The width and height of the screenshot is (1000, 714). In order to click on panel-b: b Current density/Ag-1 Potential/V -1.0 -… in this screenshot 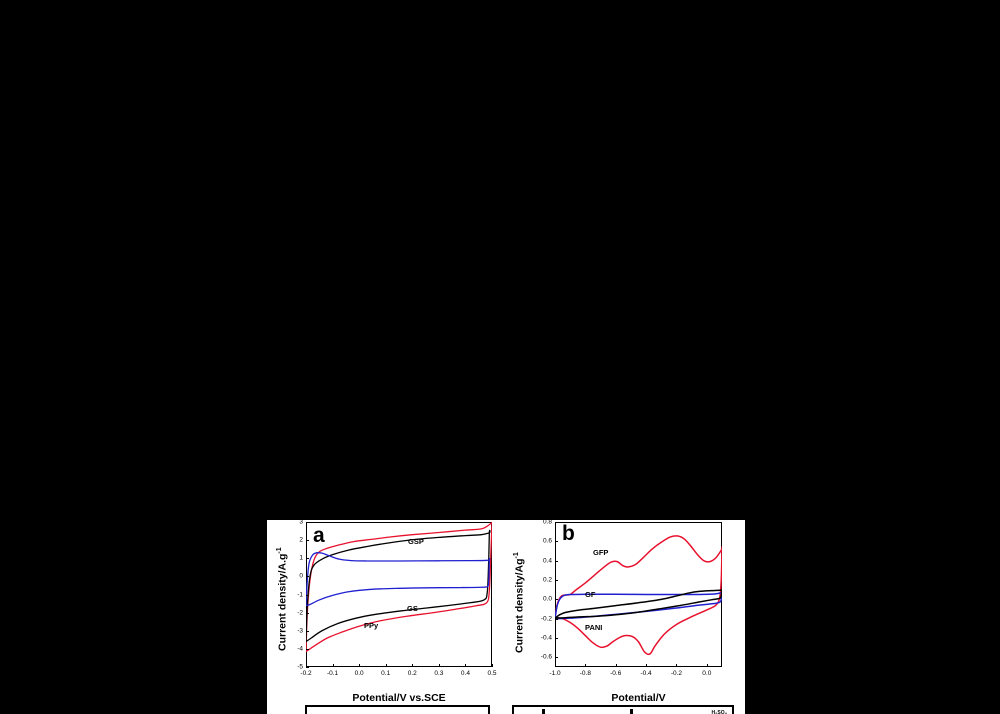, I will do `click(624, 616)`.